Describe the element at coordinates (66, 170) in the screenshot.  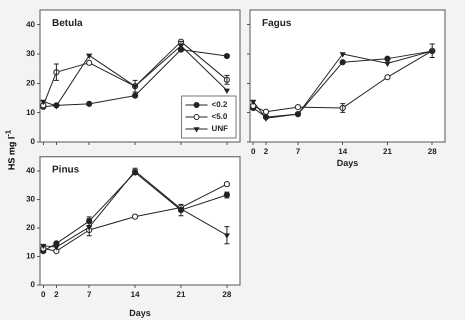
I see `text: Pinus` at that location.